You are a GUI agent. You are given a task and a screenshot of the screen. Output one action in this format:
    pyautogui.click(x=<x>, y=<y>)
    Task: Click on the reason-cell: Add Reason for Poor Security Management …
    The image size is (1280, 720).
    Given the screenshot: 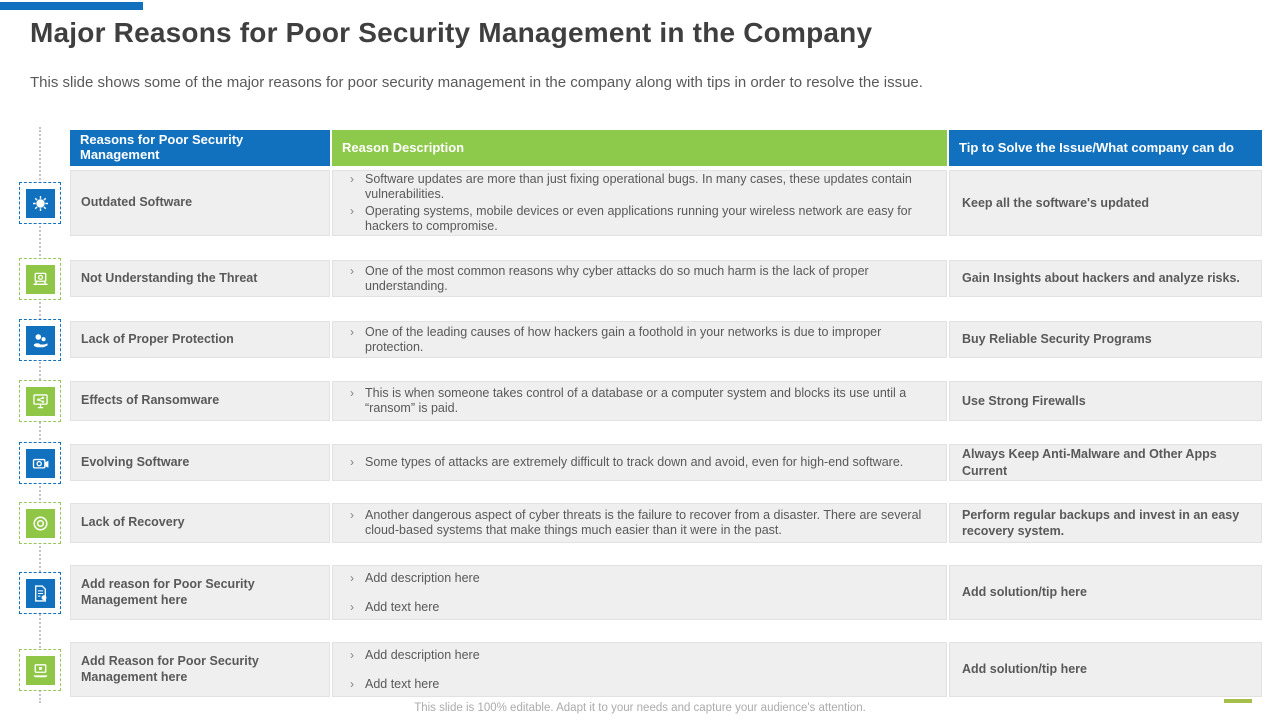 What is the action you would take?
    pyautogui.click(x=200, y=669)
    